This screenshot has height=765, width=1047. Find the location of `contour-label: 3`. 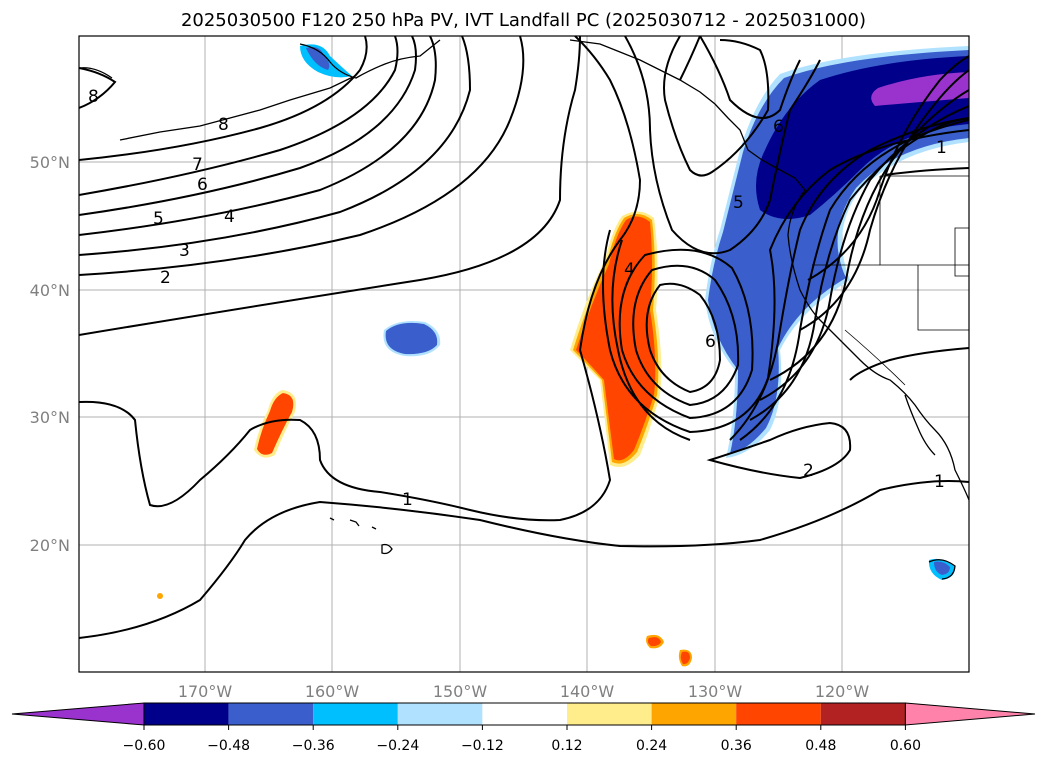

contour-label: 3 is located at coordinates (184, 251).